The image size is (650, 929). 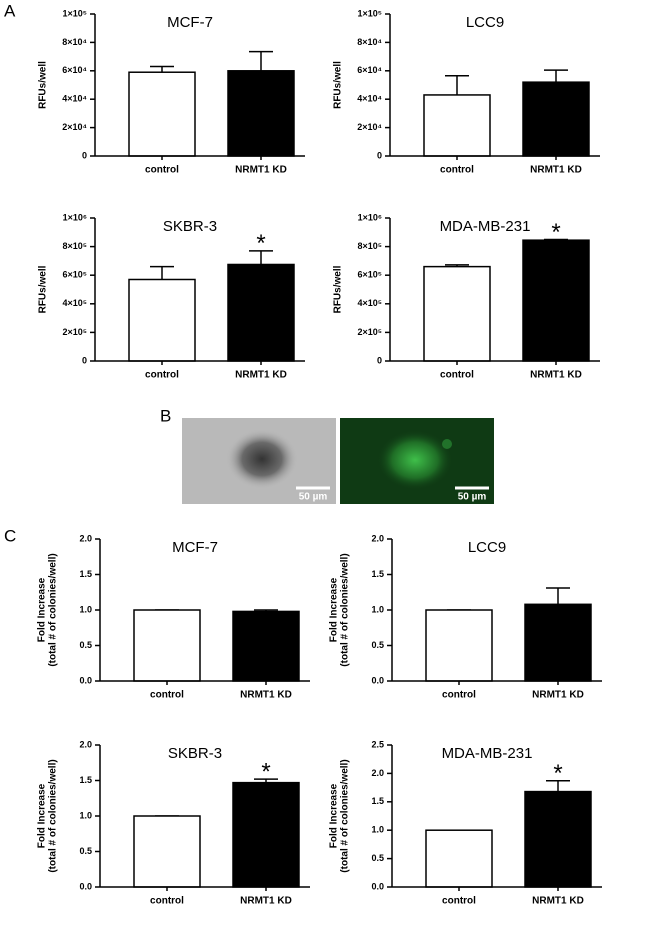 I want to click on y-tick-label: 4×10⁵, so click(x=370, y=303).